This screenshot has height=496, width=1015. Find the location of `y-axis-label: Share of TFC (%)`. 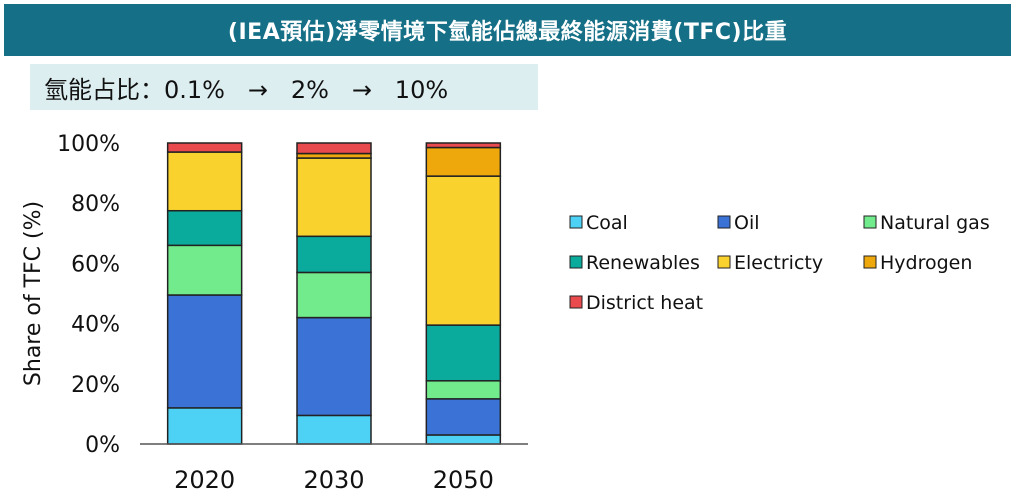

y-axis-label: Share of TFC (%) is located at coordinates (33, 293).